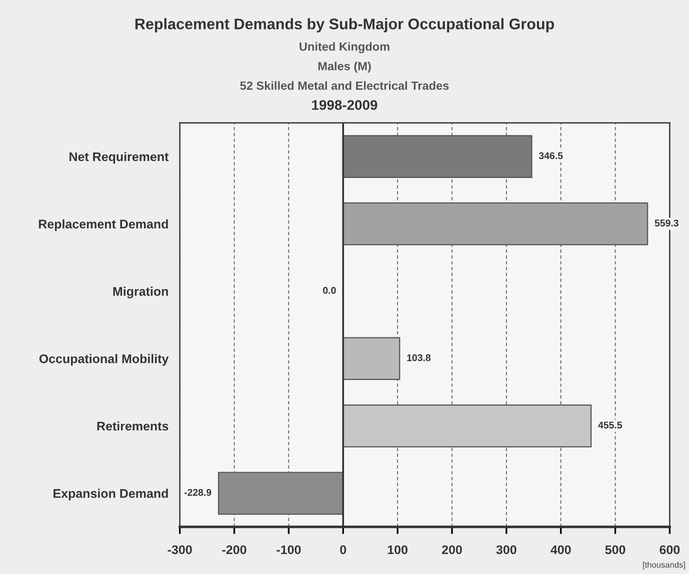  What do you see at coordinates (560, 549) in the screenshot?
I see `x-tick-label: 400` at bounding box center [560, 549].